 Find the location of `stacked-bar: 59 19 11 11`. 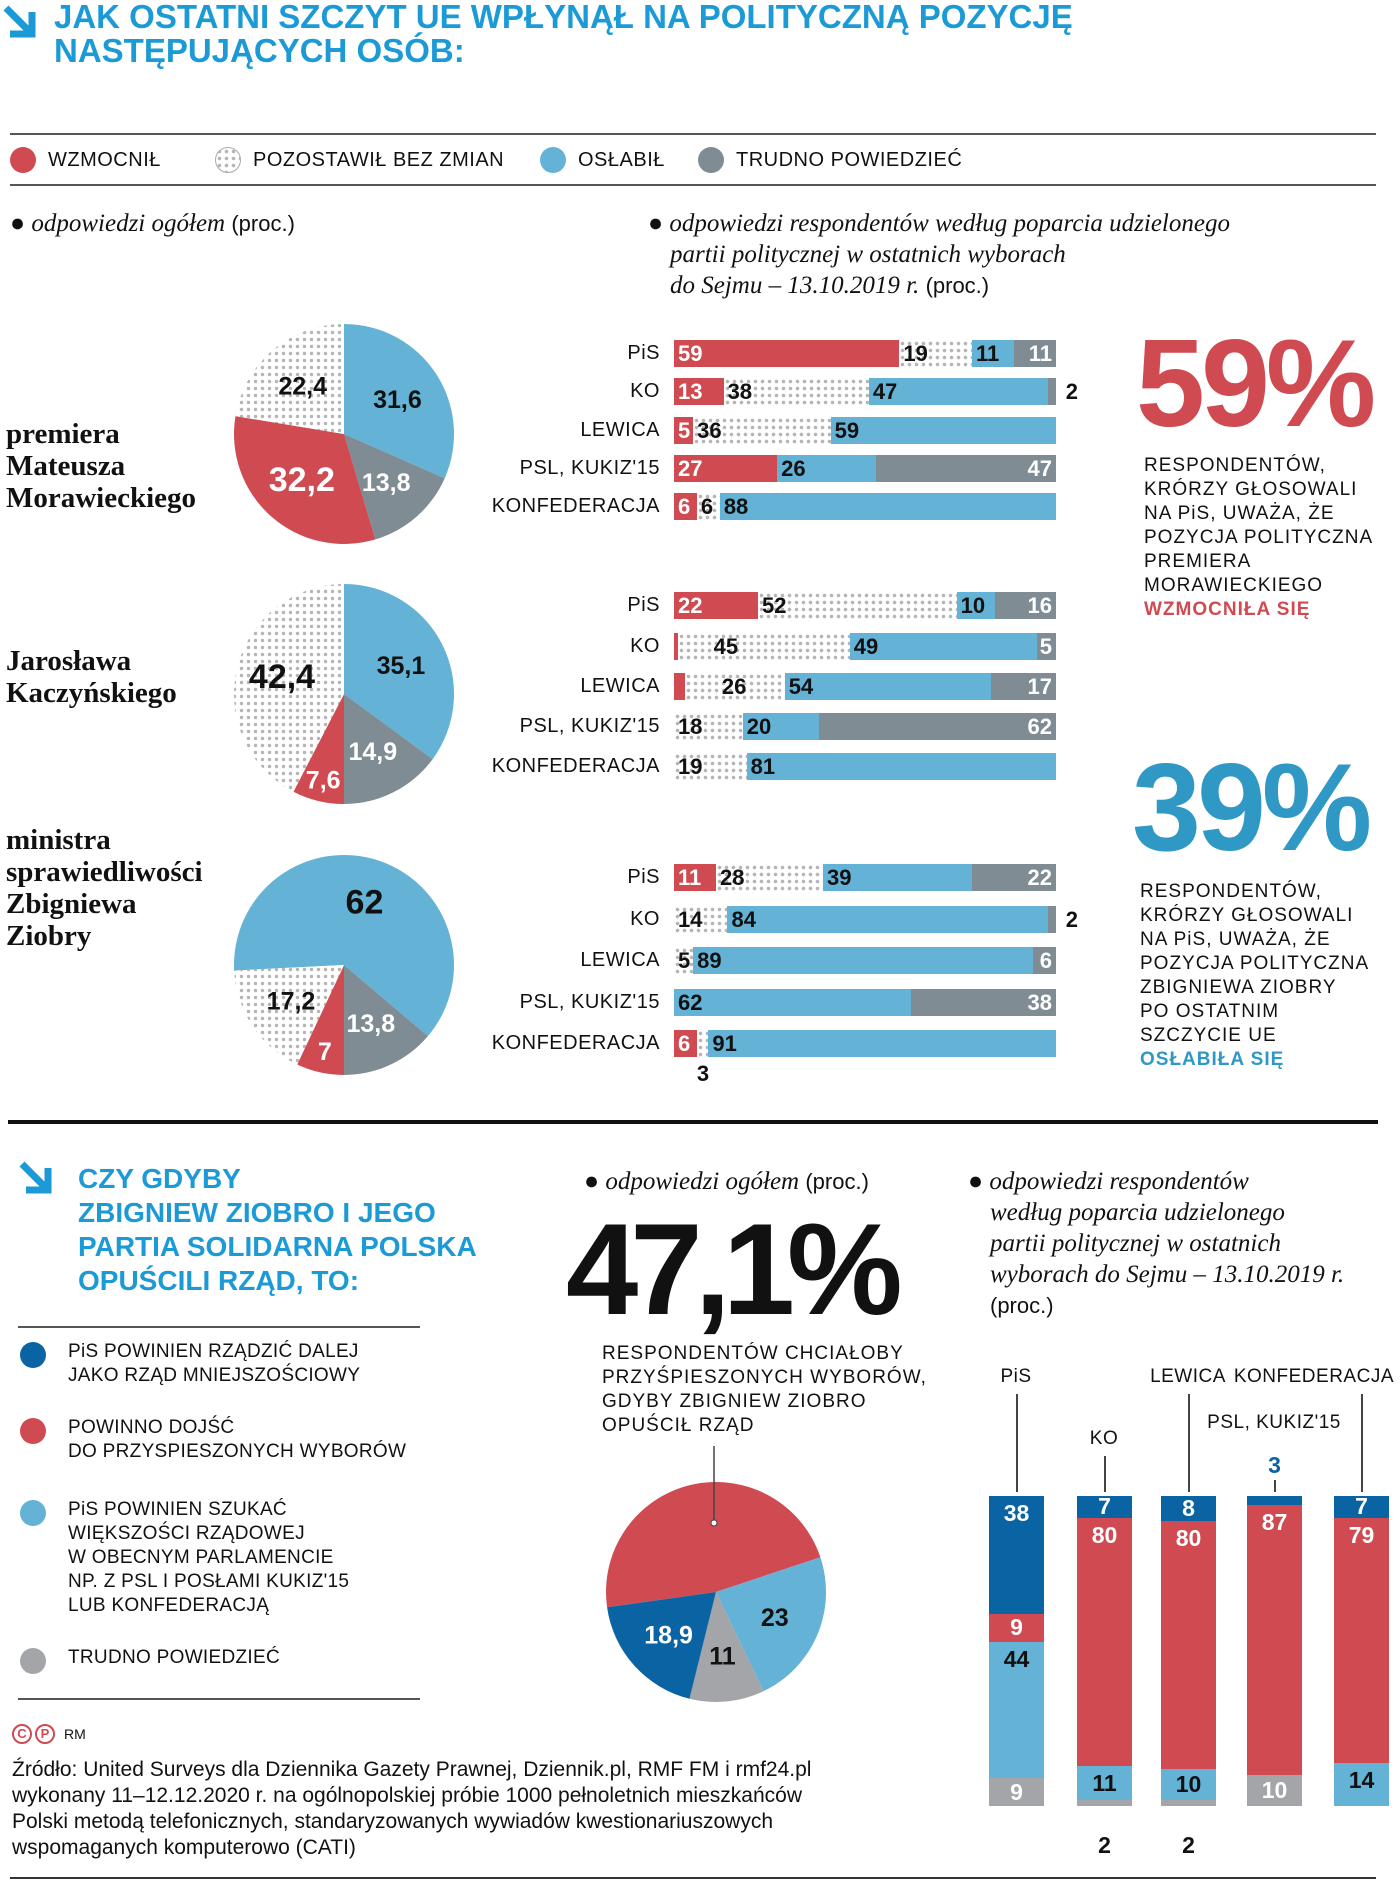

stacked-bar: 59 19 11 11 is located at coordinates (865, 353).